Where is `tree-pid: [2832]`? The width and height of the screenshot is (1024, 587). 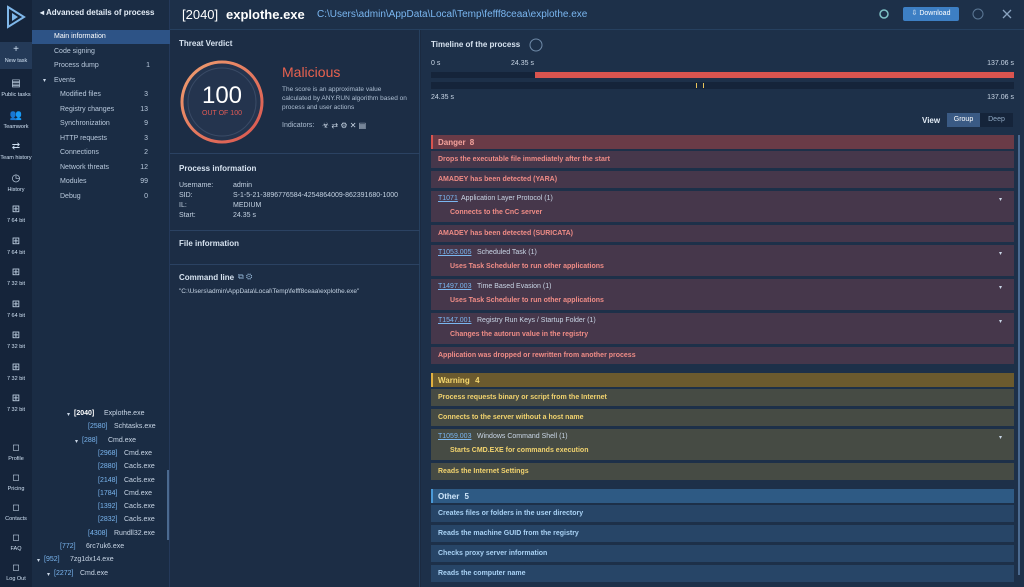
tree-pid: [2832] is located at coordinates (108, 520).